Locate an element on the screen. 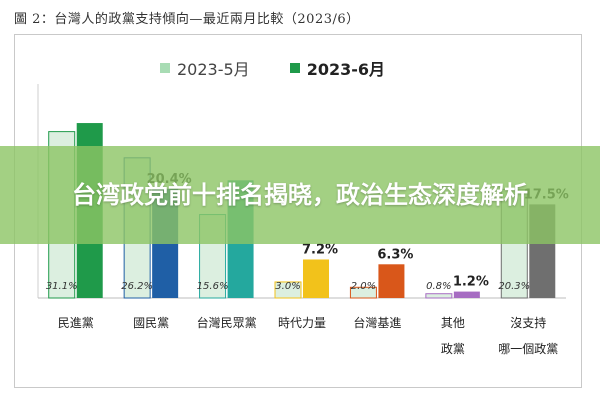  category-label-0: 民進黨 is located at coordinates (76, 323).